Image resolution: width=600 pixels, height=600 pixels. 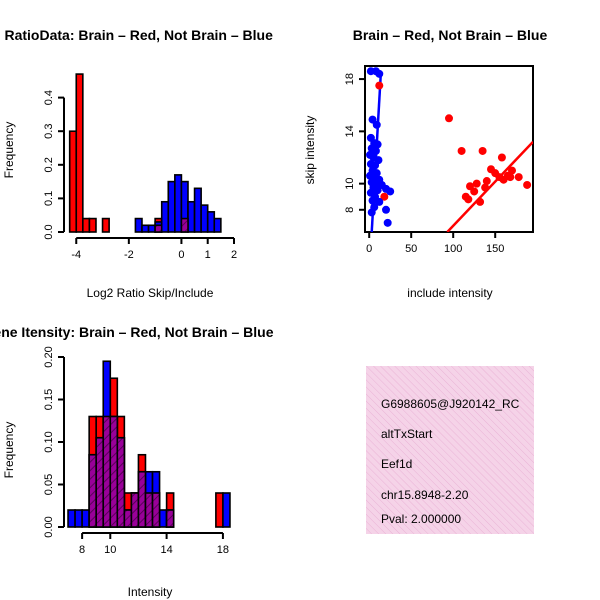 What do you see at coordinates (49, 164) in the screenshot?
I see `y-tick-label: 0.2` at bounding box center [49, 164].